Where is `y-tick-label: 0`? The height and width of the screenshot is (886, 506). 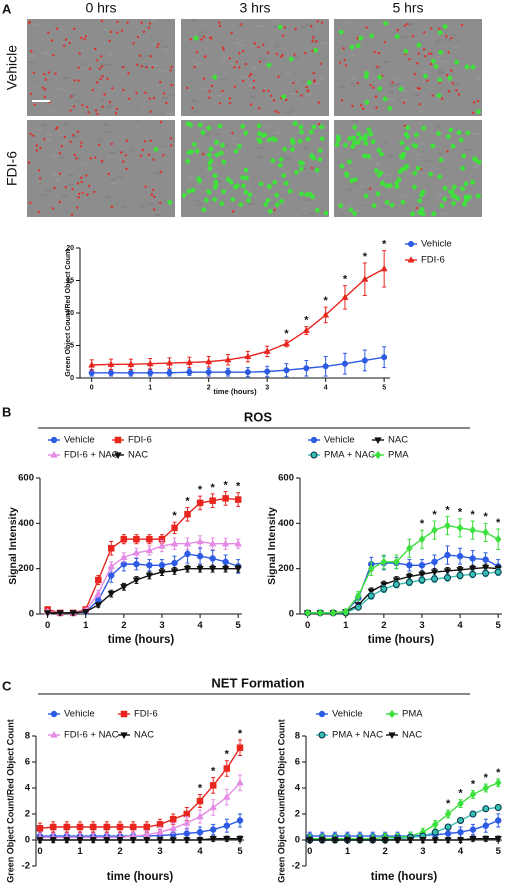
y-tick-label: 0 is located at coordinates (31, 614).